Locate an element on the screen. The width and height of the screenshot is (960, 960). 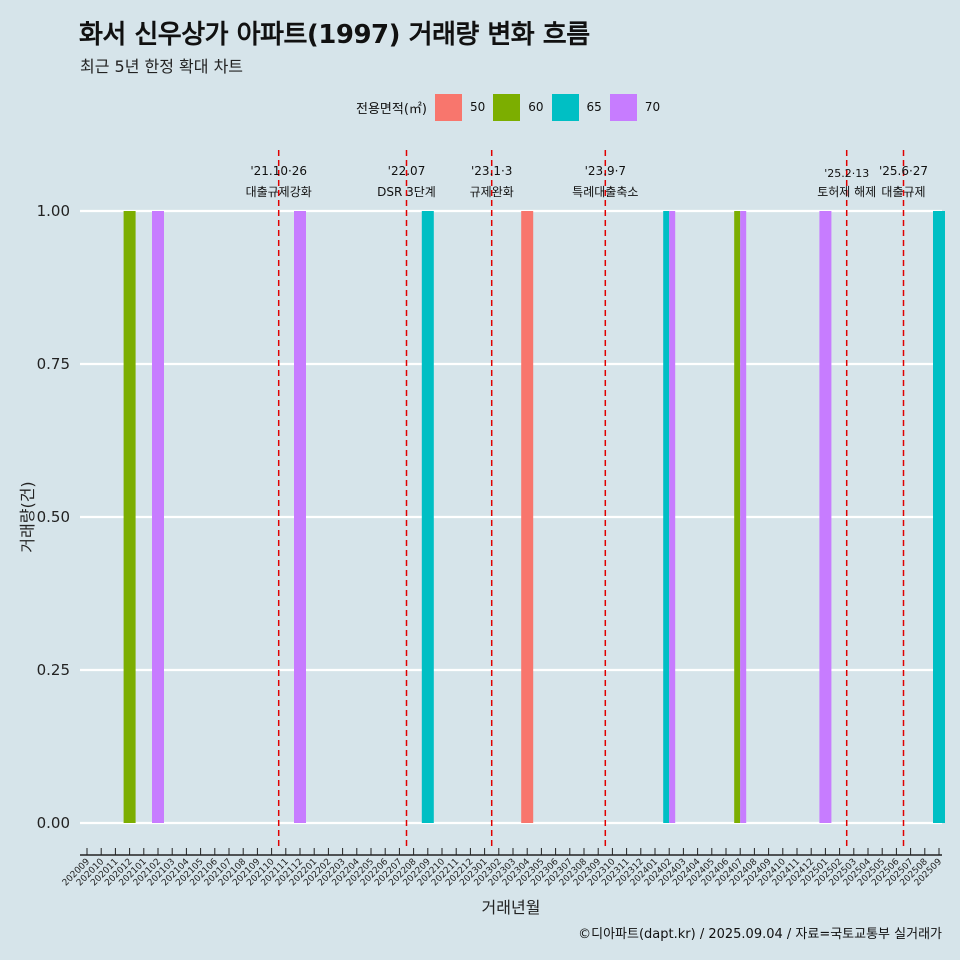
event-name-label: DSR 3단계 is located at coordinates (406, 192).